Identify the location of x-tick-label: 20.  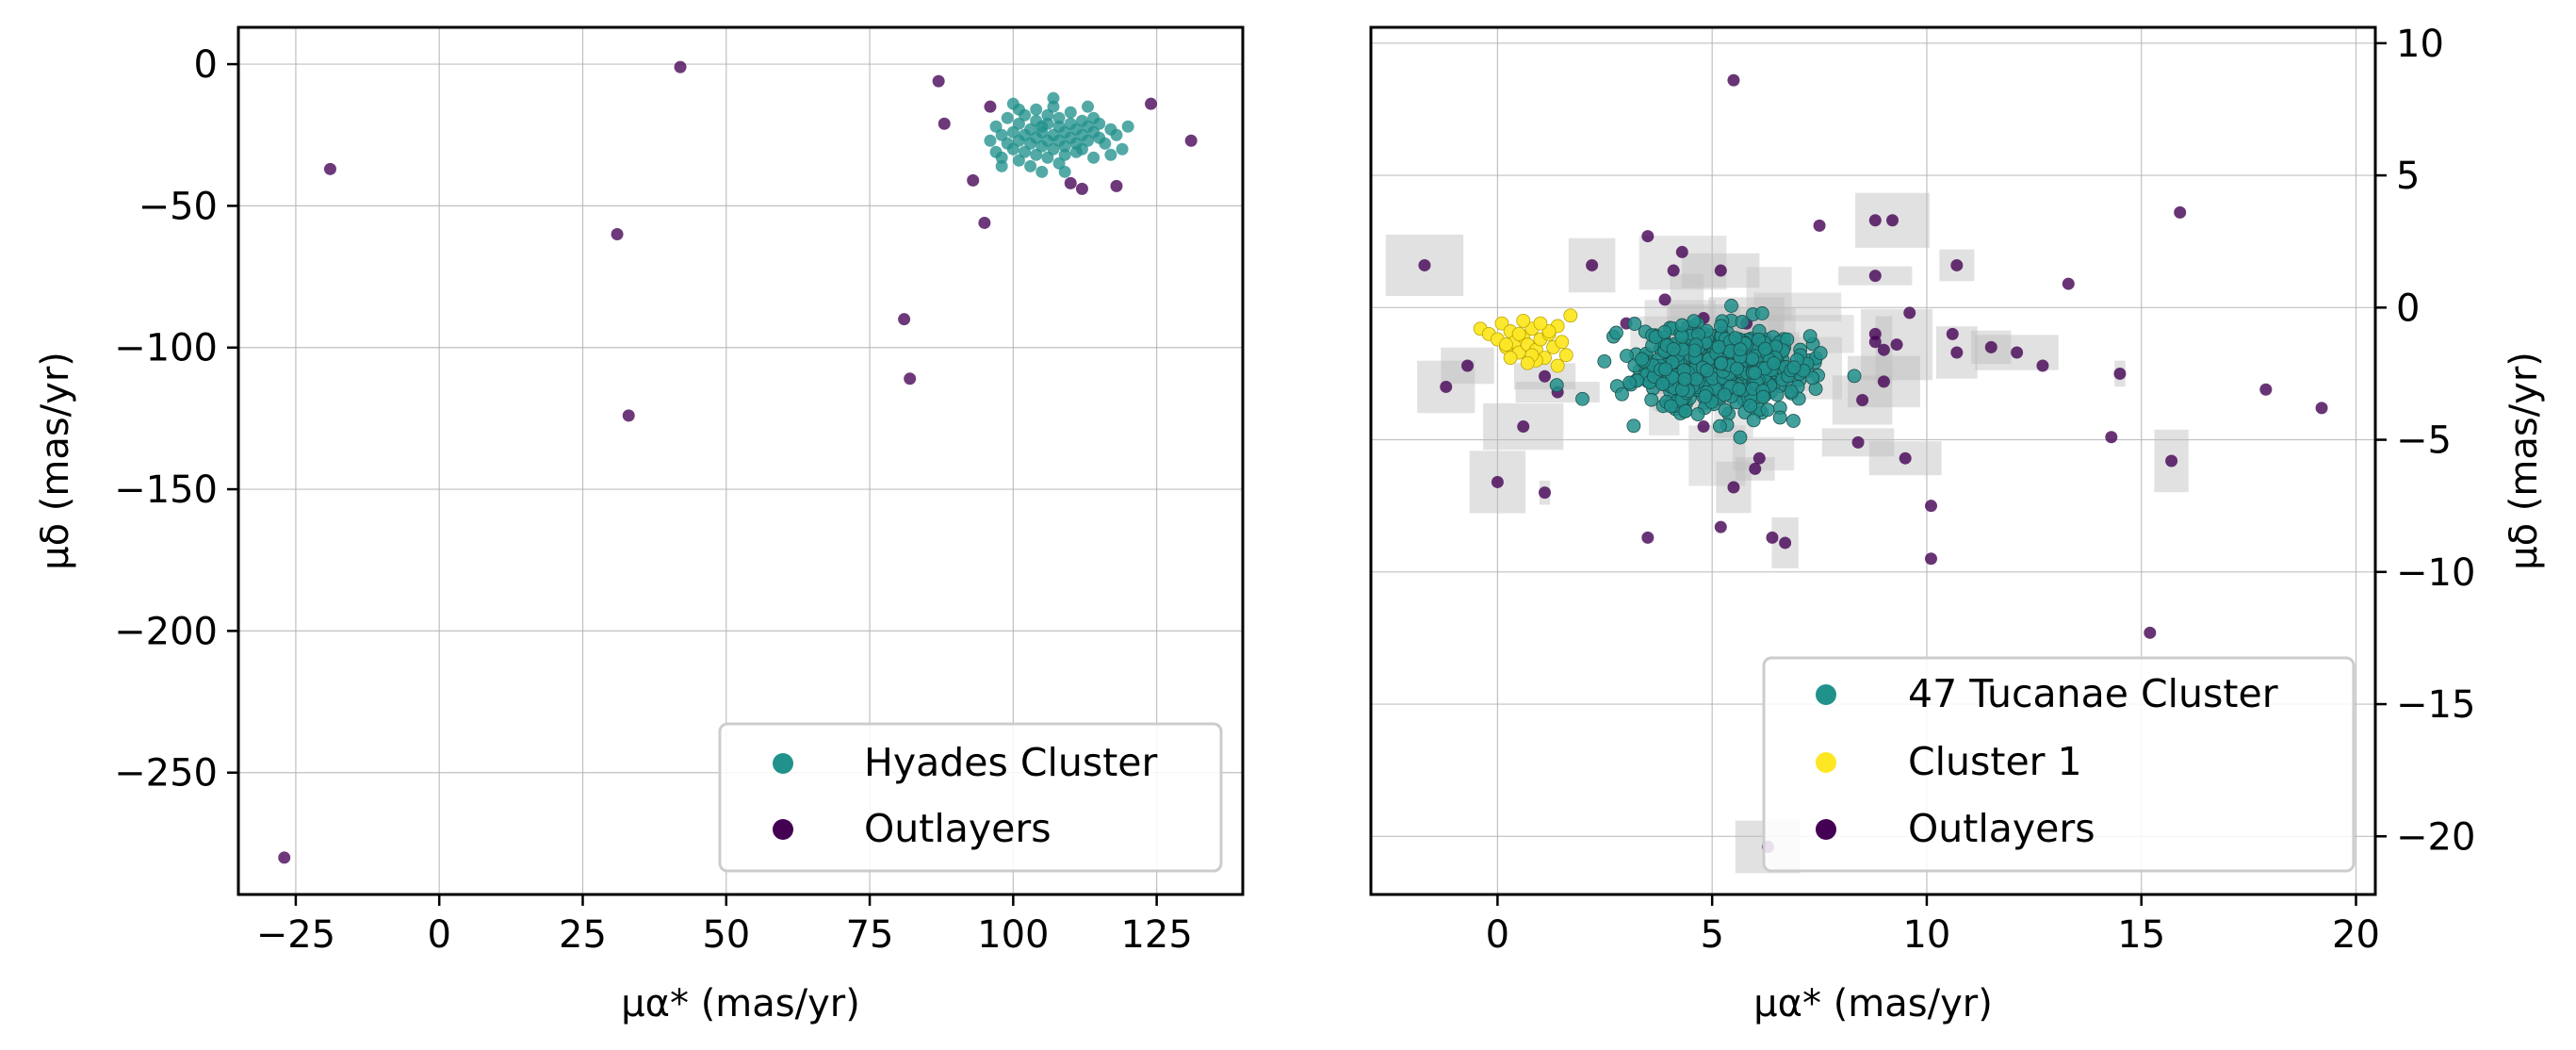
(2356, 935).